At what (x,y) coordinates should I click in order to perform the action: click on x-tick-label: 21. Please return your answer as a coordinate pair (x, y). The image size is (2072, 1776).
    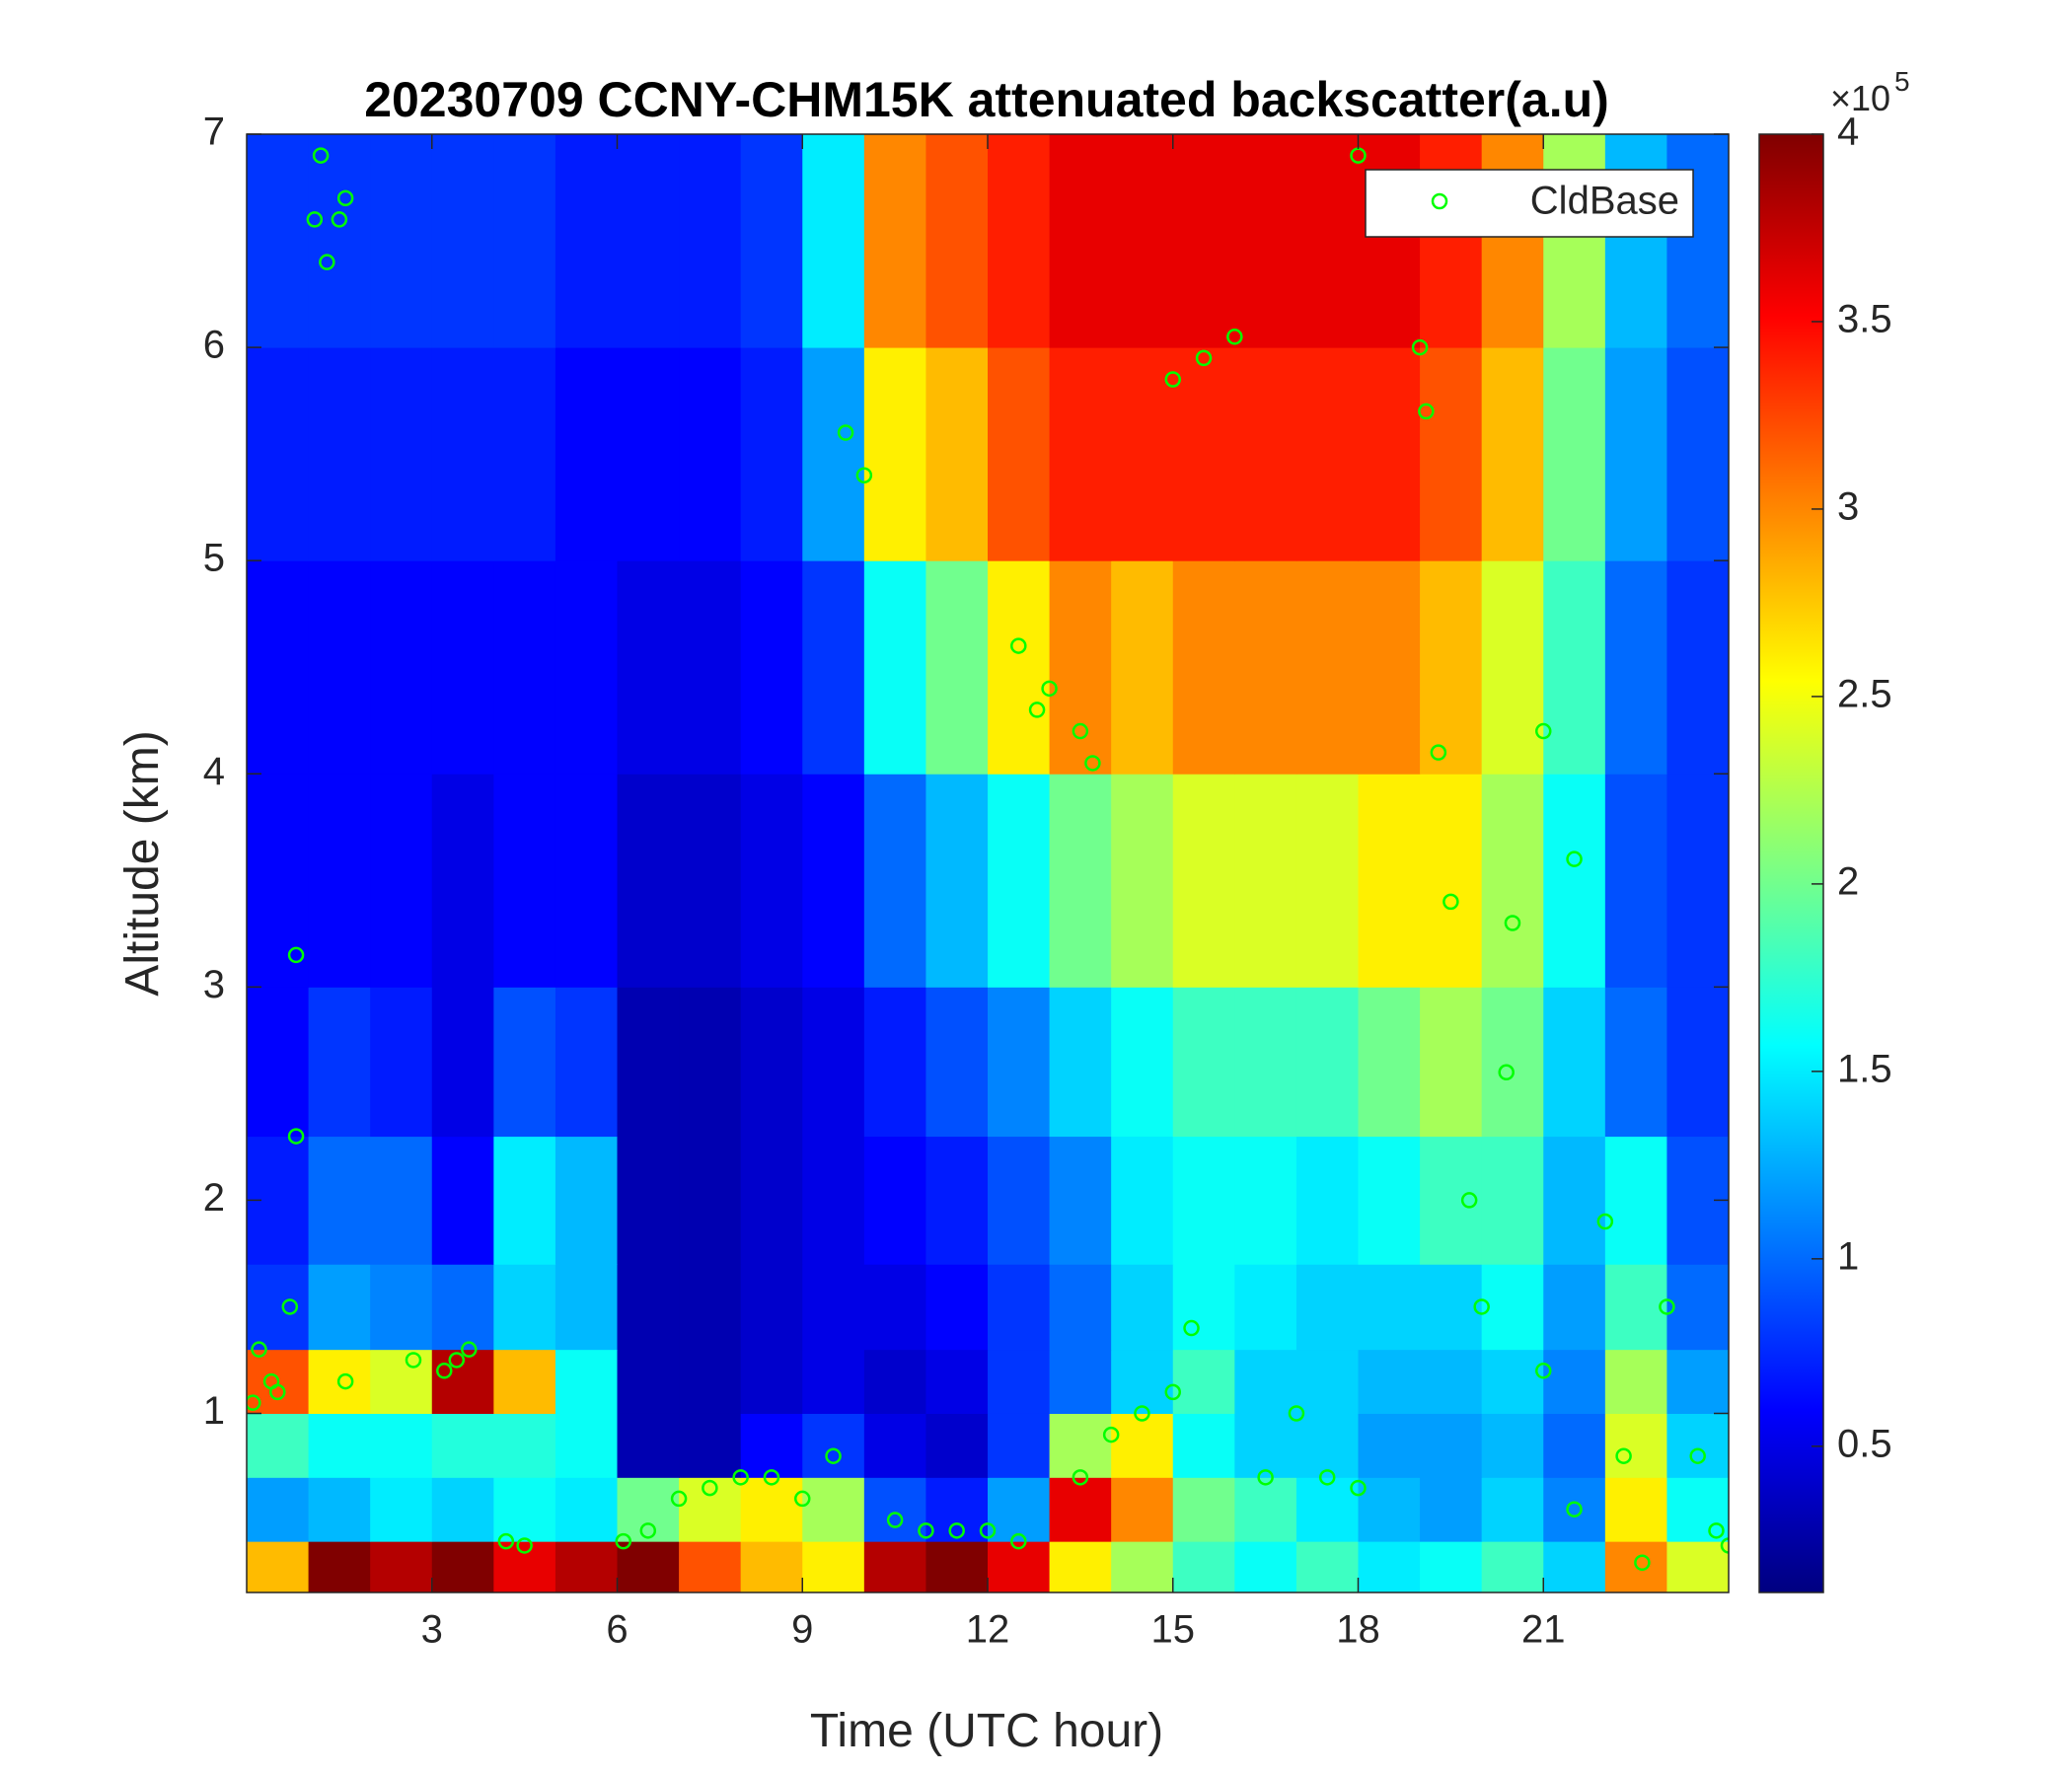
    Looking at the image, I should click on (1543, 1630).